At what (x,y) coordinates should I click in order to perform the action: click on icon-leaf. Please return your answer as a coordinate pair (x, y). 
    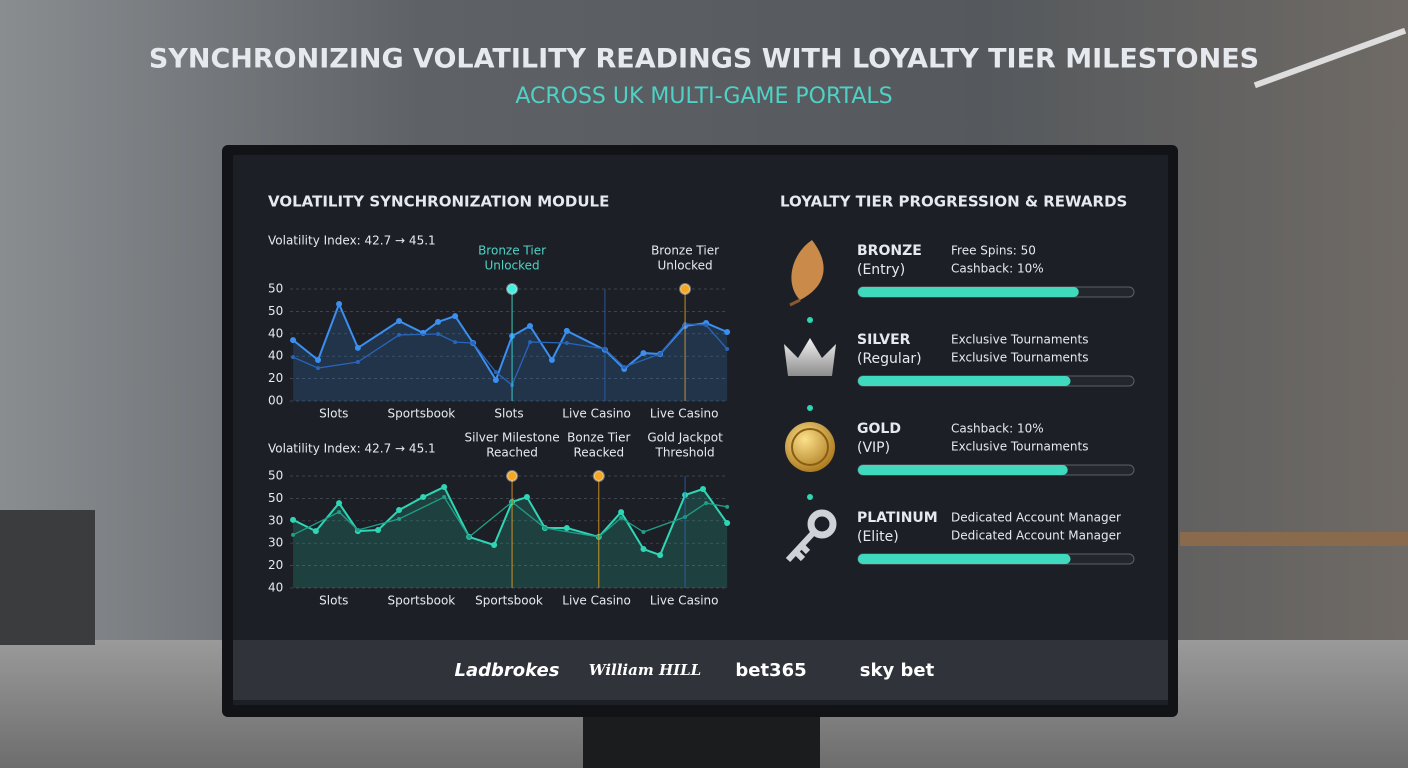
    Looking at the image, I should click on (806, 273).